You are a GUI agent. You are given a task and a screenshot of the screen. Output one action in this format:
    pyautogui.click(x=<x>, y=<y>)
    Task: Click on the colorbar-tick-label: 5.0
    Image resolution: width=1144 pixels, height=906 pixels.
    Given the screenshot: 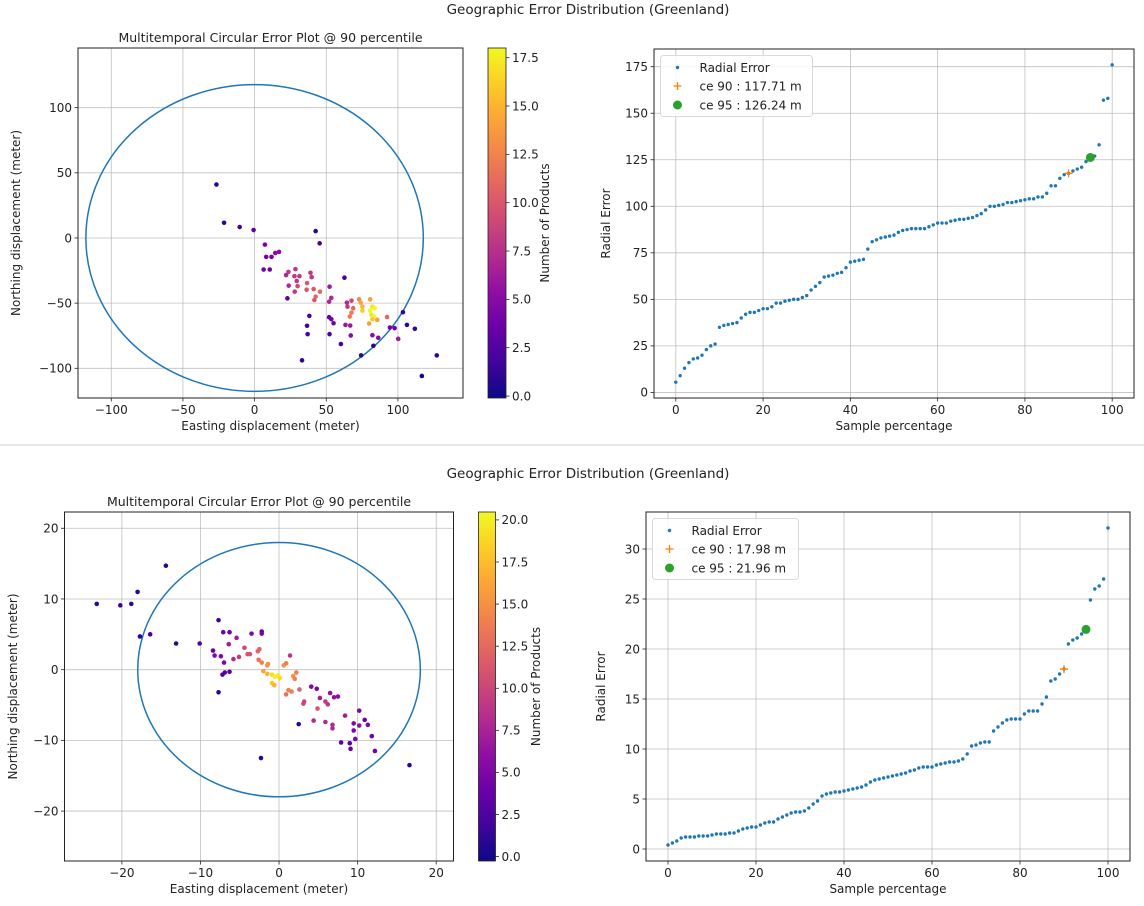 What is the action you would take?
    pyautogui.click(x=511, y=773)
    